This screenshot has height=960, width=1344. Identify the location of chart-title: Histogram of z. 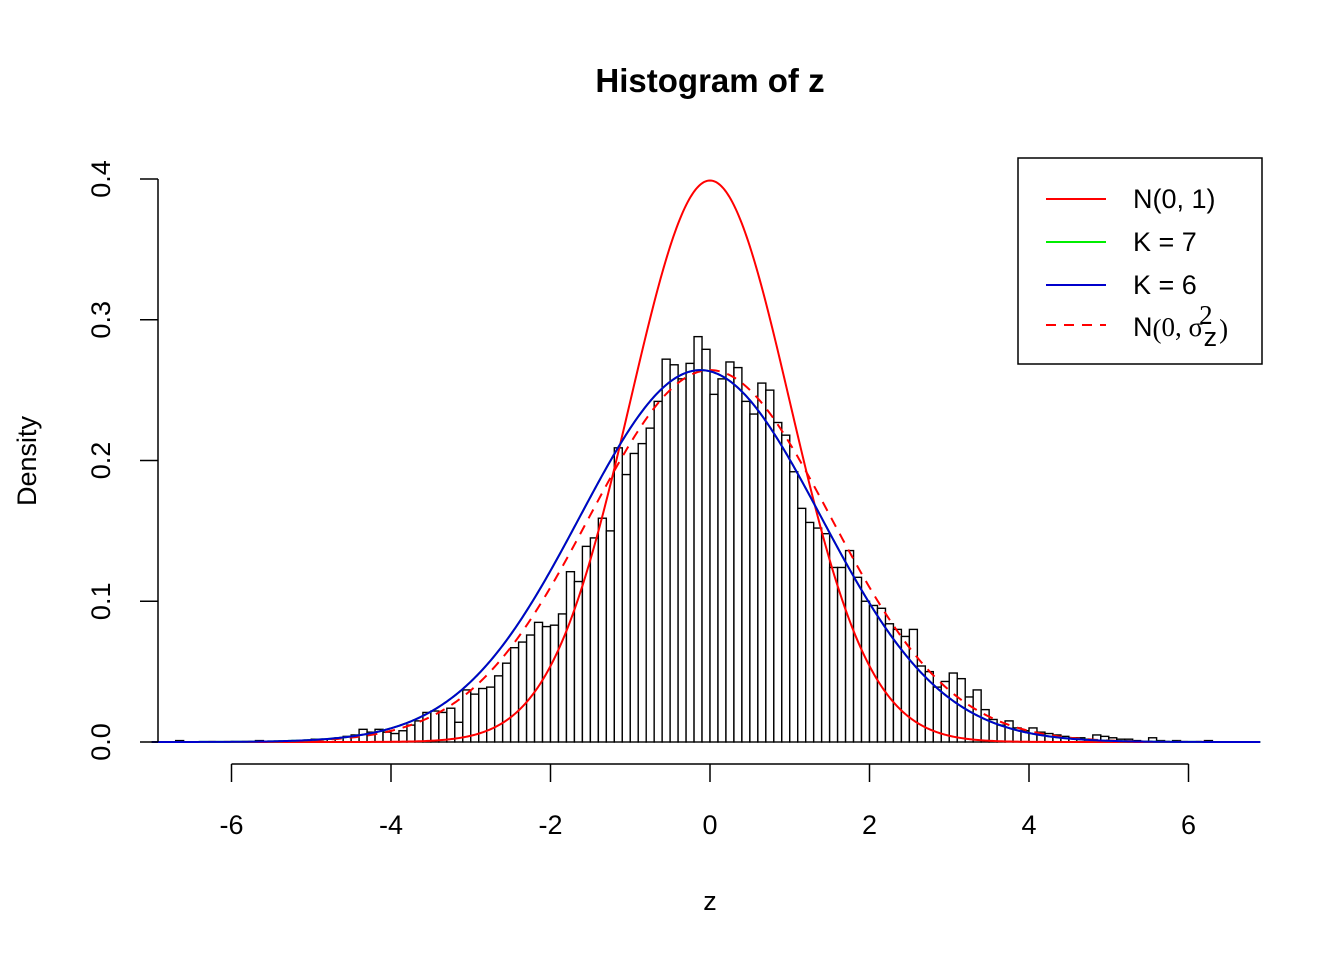
(709, 80).